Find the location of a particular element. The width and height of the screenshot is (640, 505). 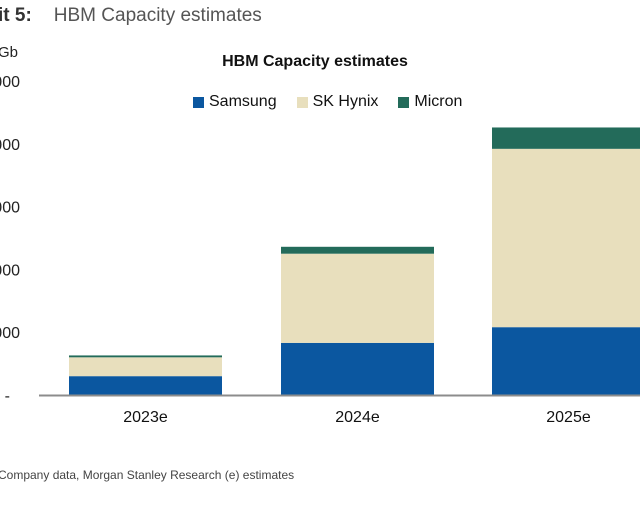

legend-label-samsung: Samsung is located at coordinates (243, 101).